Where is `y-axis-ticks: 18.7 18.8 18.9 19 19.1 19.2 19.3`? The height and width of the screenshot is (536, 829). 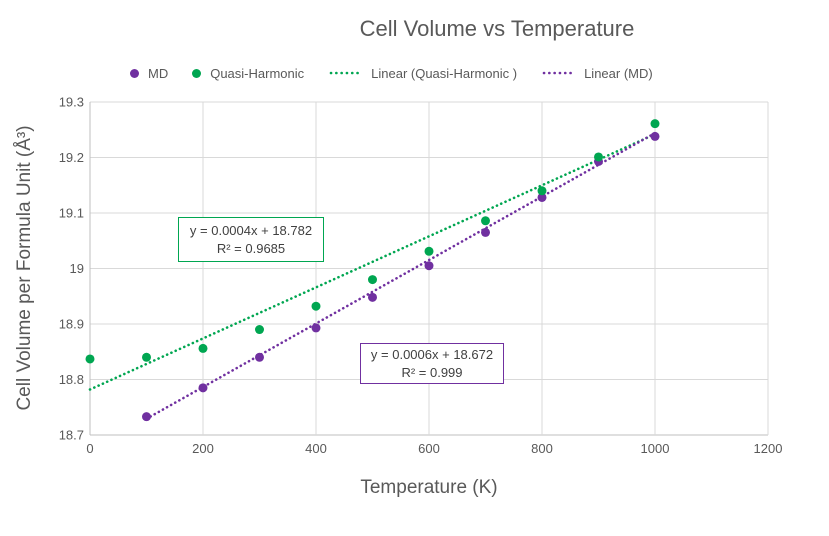 y-axis-ticks: 18.7 18.8 18.9 19 19.1 19.2 19.3 is located at coordinates (71, 269).